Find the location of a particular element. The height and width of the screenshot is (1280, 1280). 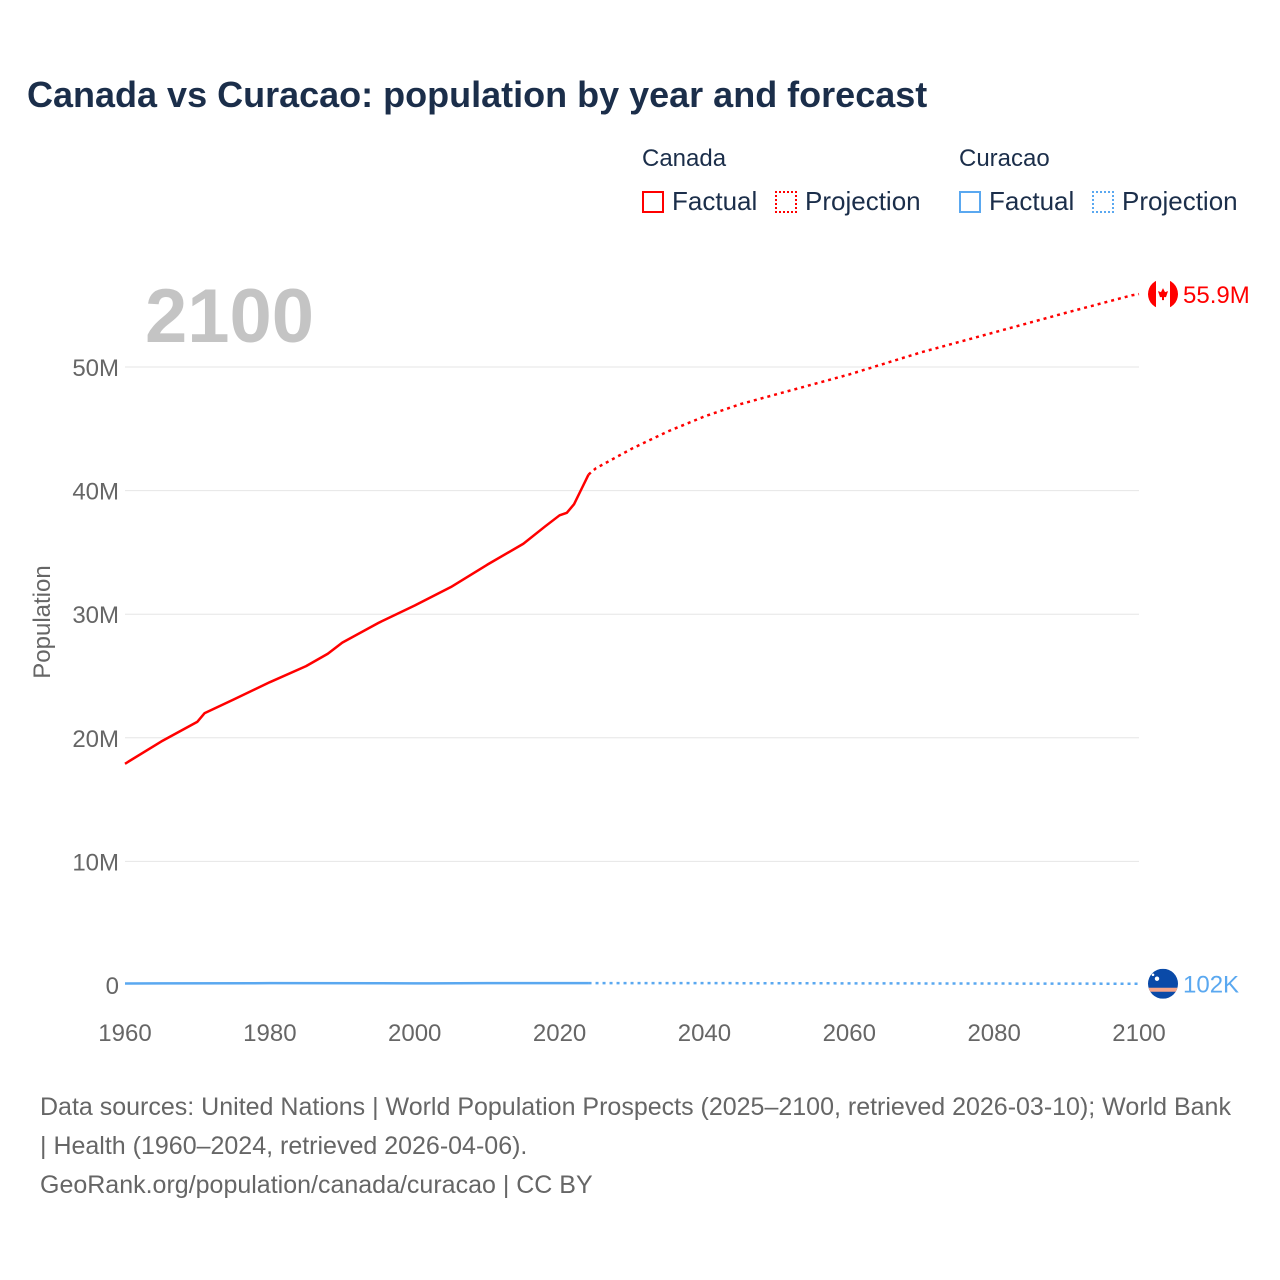

legend-curacao-factual: Factual is located at coordinates (1016, 201).